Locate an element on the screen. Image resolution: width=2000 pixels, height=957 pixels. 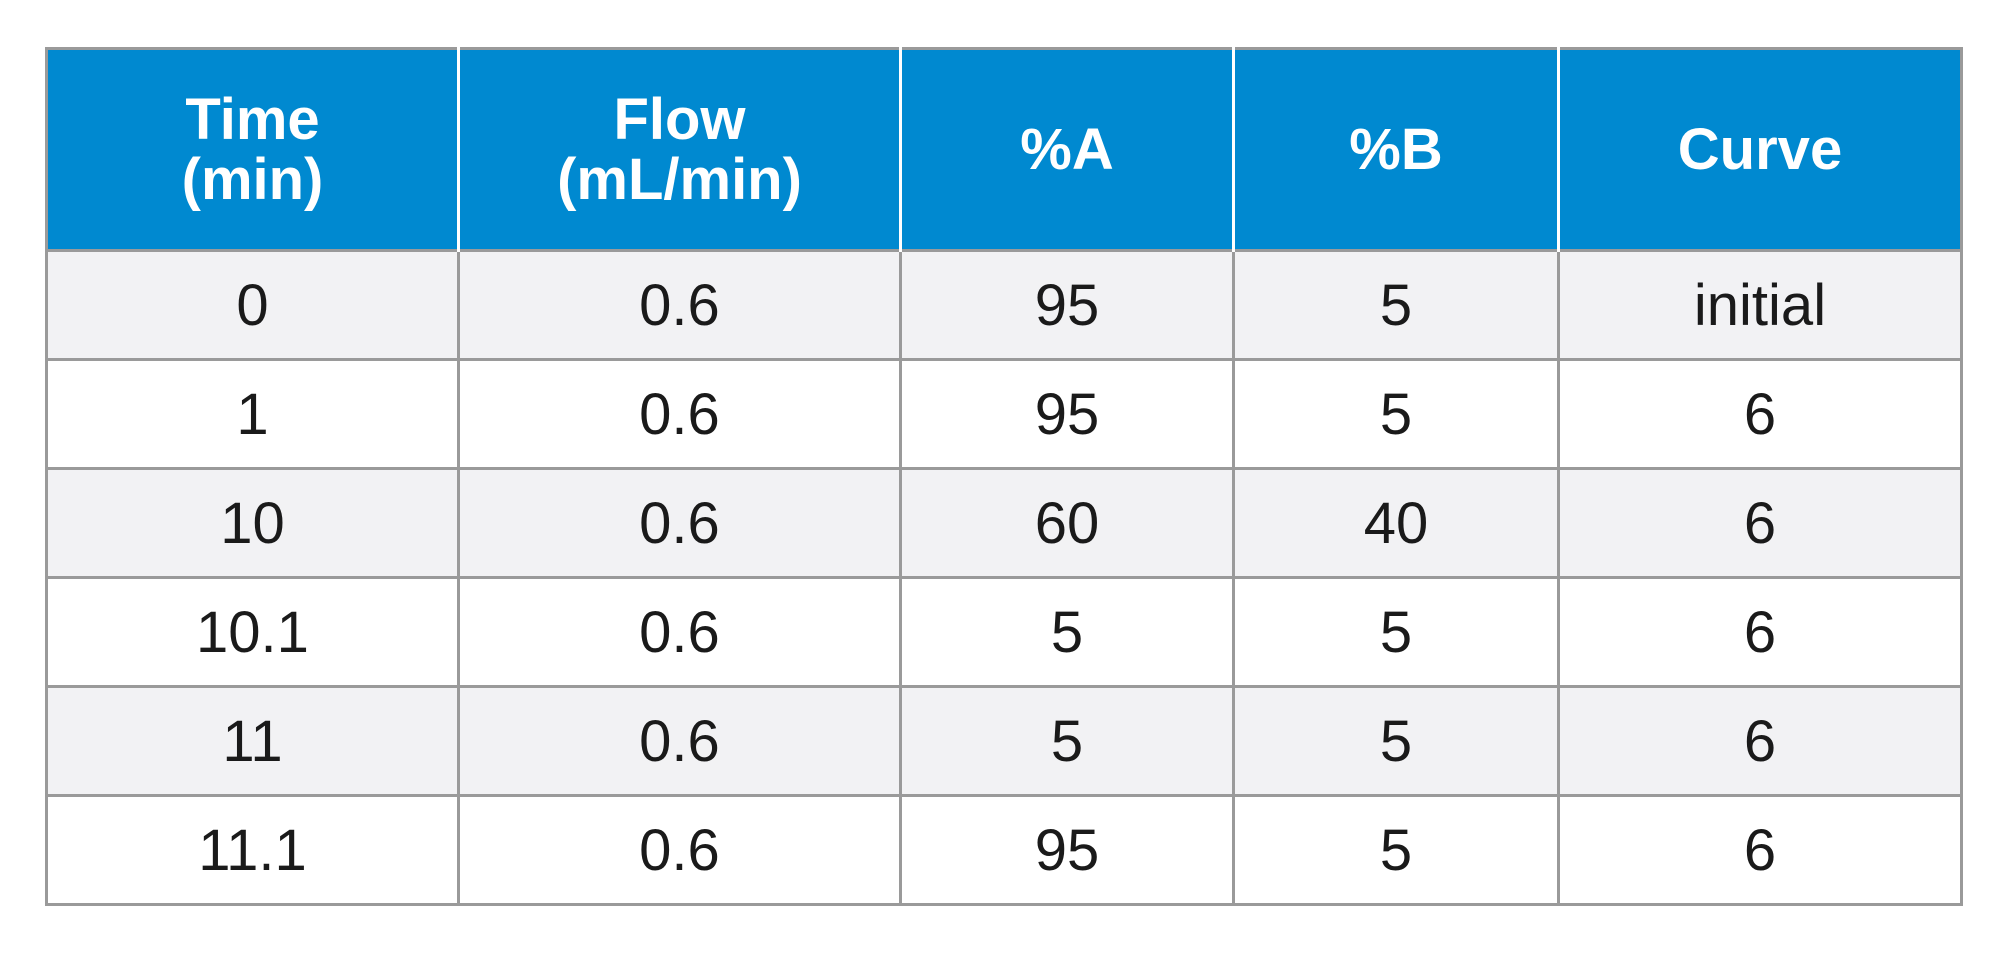
cell-time: 11 is located at coordinates (252, 741).